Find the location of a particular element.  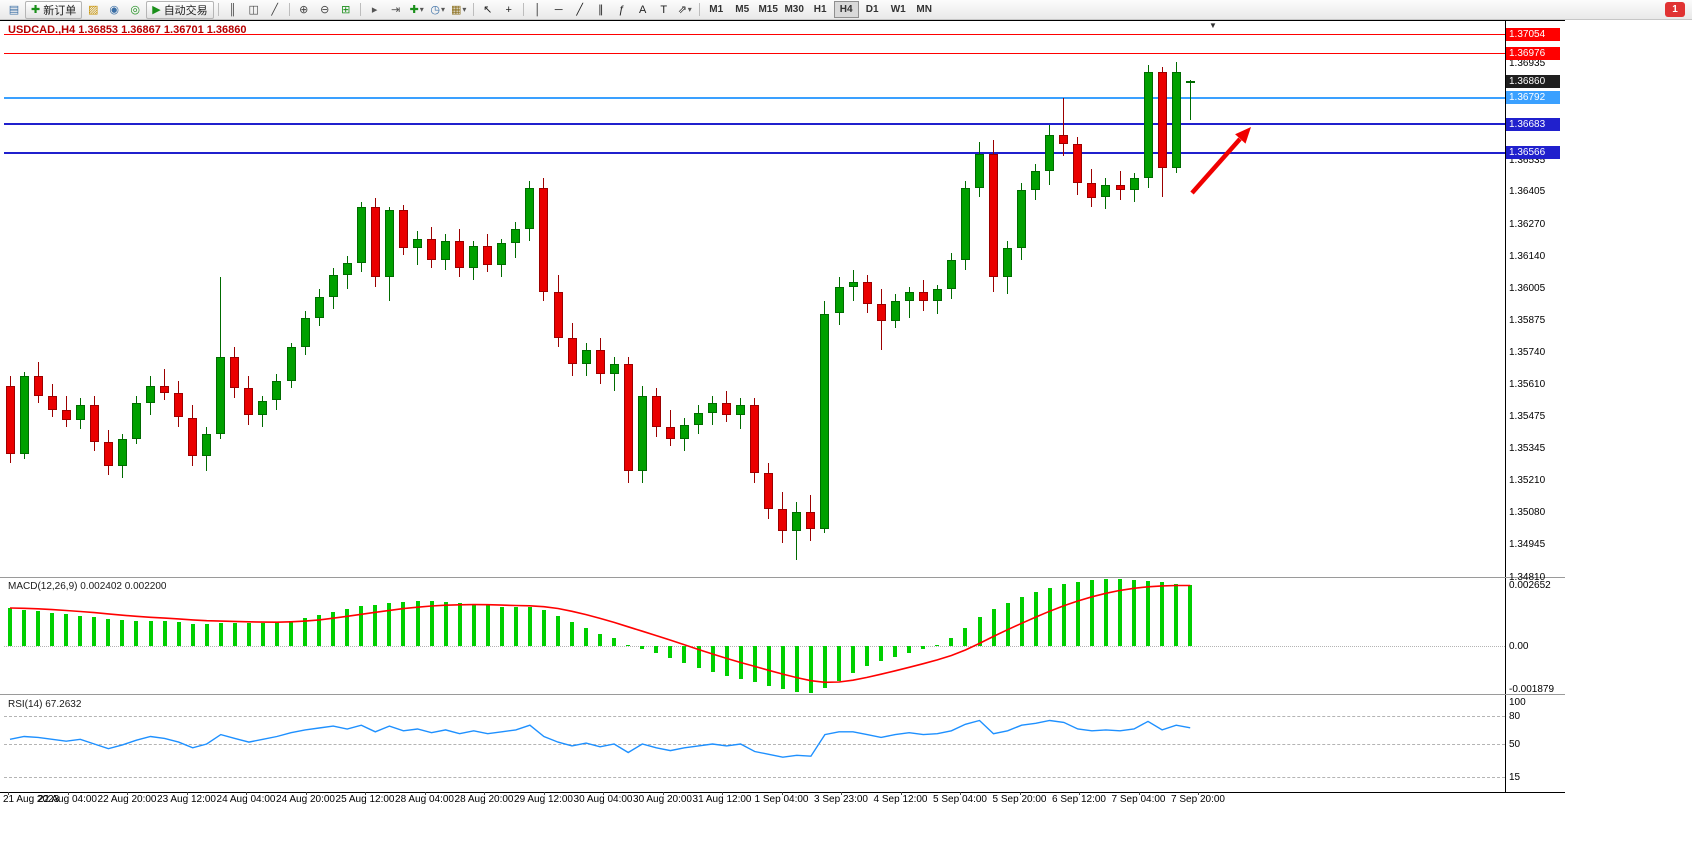

price-axis-label: 1.35080 is located at coordinates (1527, 512).